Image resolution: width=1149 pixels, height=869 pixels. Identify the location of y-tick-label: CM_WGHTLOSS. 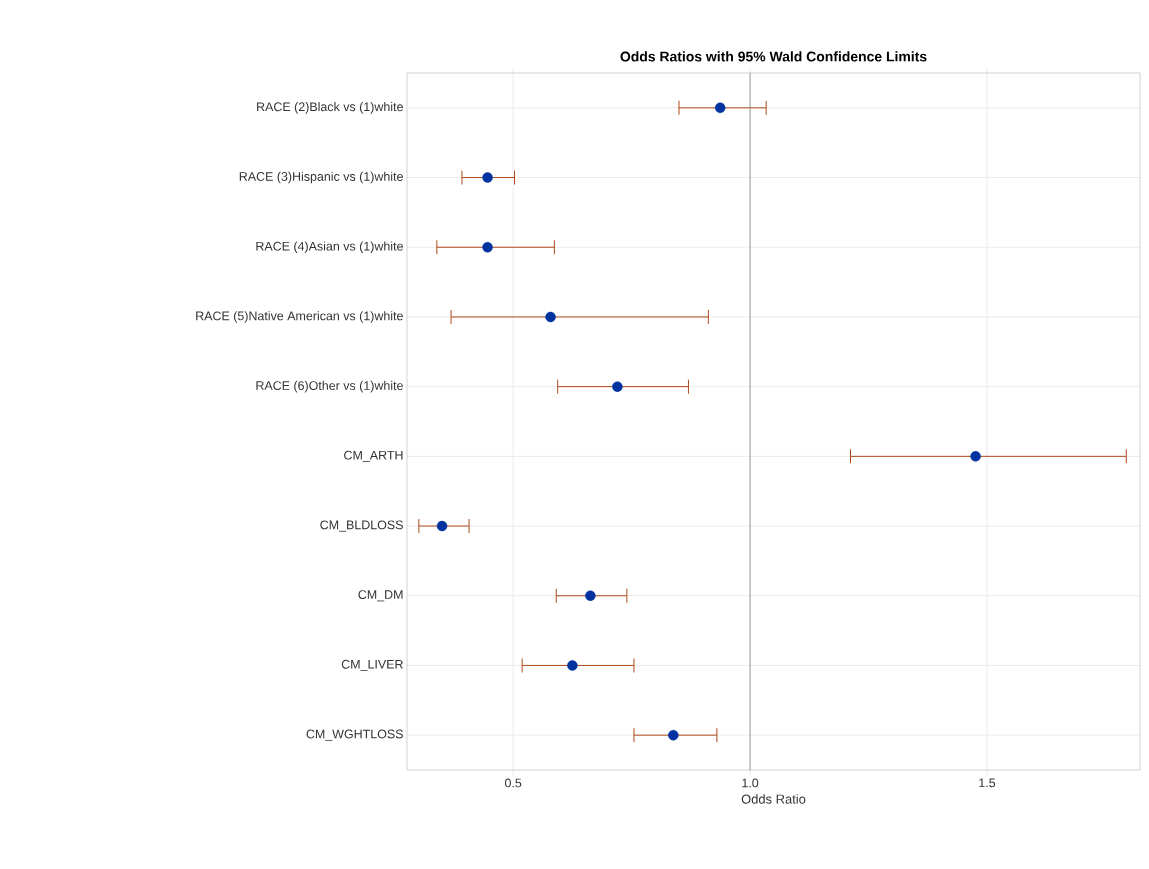
(354, 735).